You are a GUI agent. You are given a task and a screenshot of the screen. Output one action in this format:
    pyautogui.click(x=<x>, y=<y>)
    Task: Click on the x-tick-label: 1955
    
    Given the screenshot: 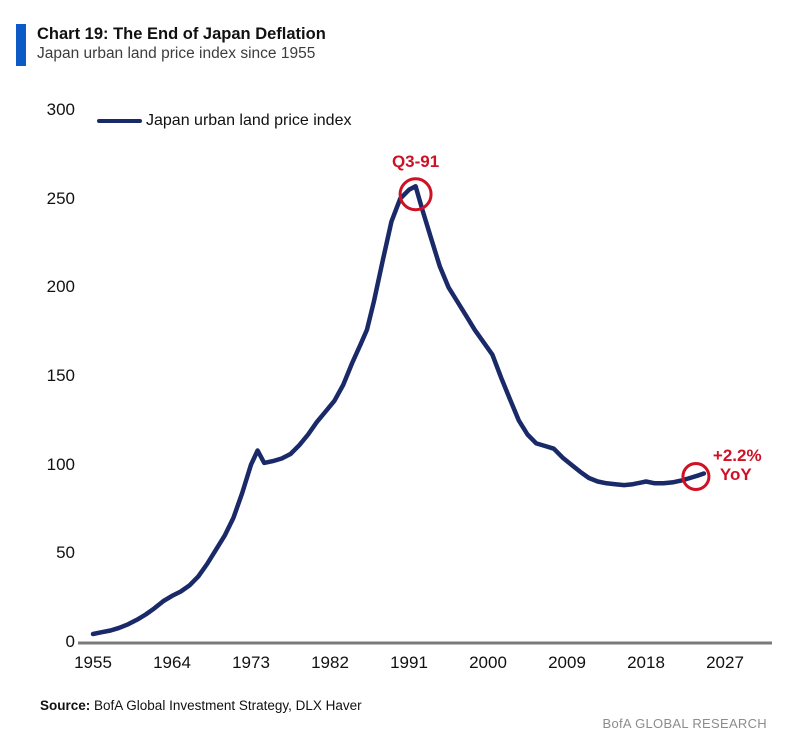 What is the action you would take?
    pyautogui.click(x=93, y=662)
    